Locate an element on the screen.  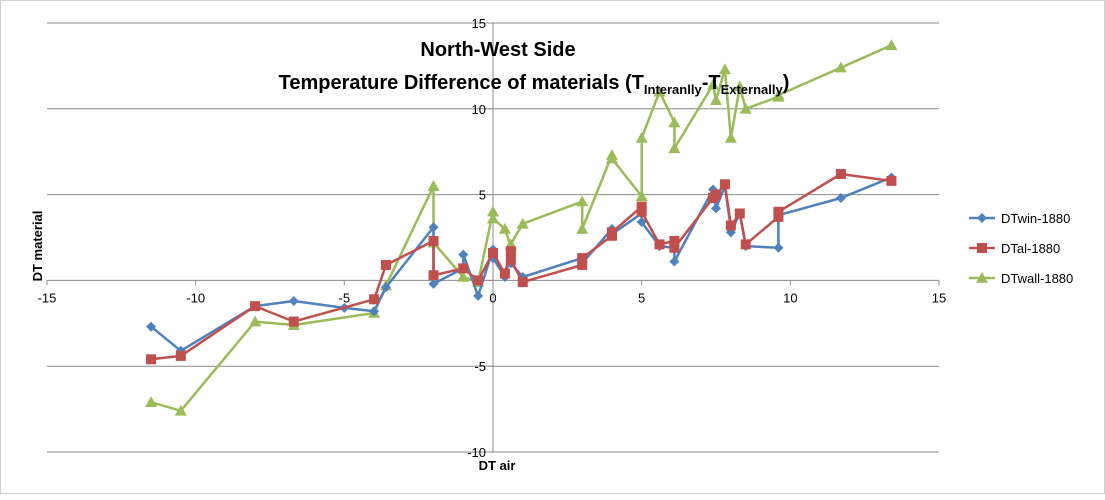
y-tick-label: 10 is located at coordinates (479, 109).